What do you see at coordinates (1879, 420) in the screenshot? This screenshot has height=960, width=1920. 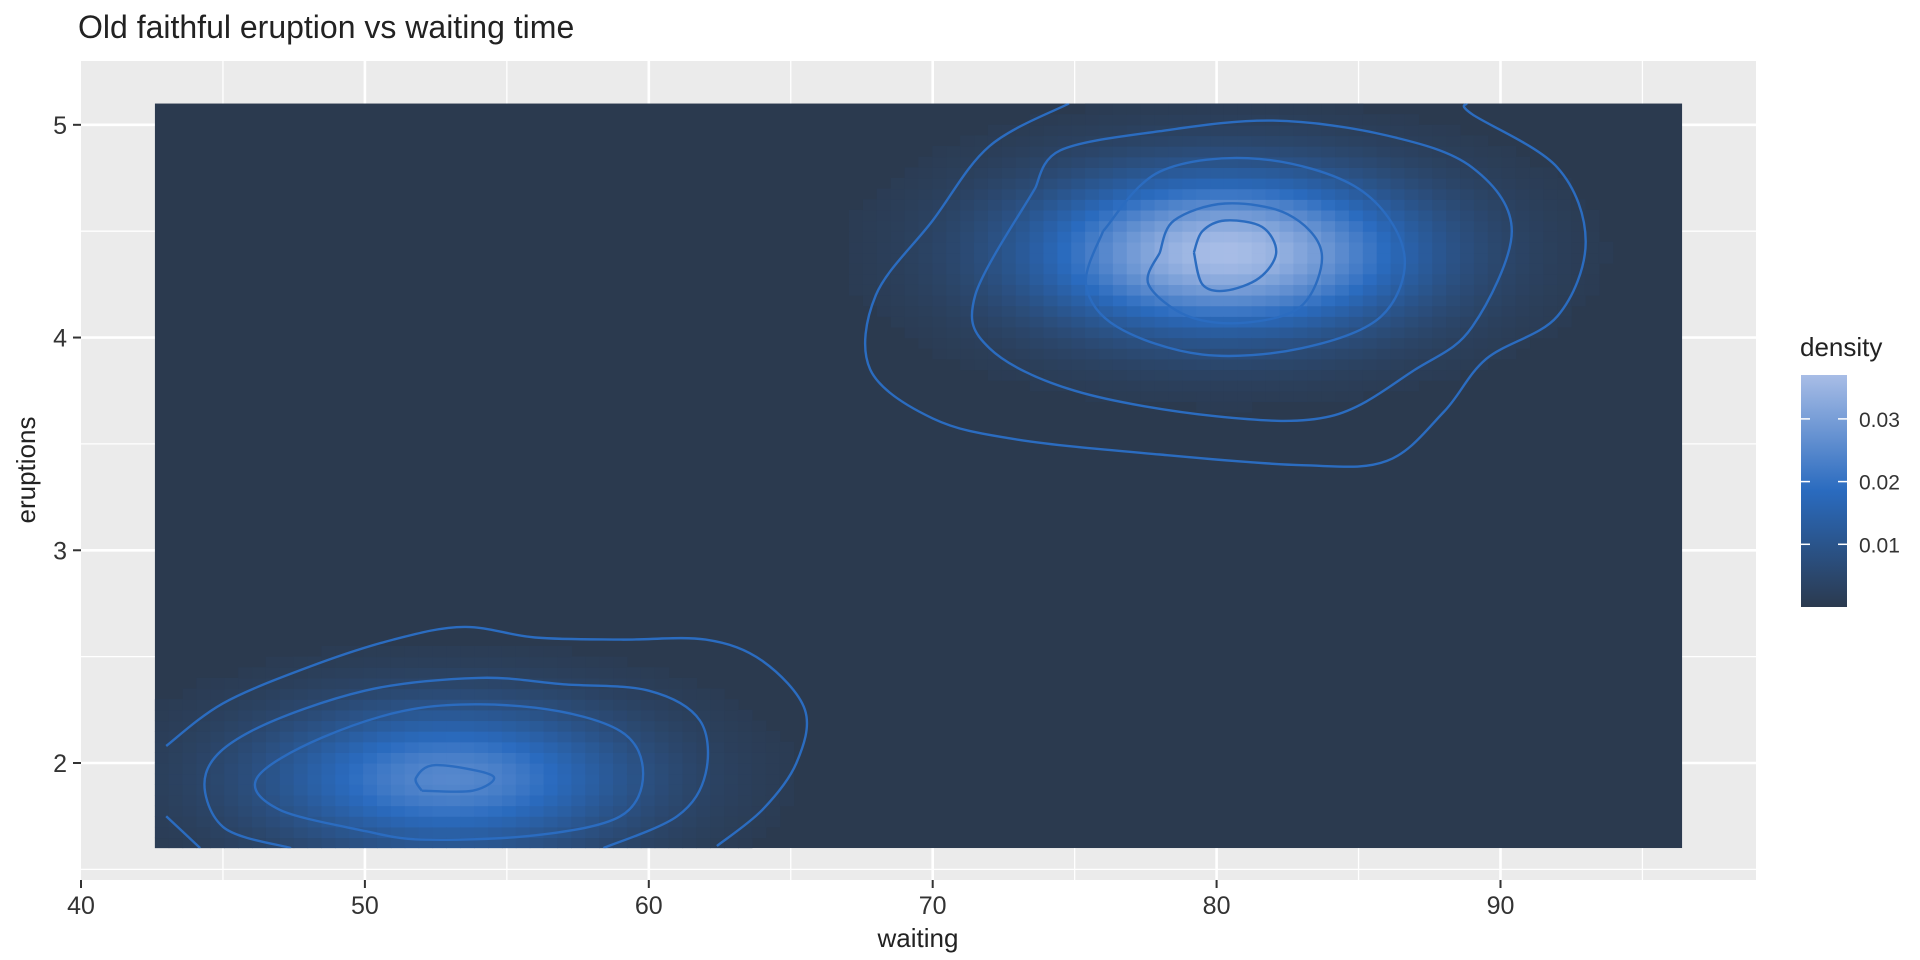 I see `legend-tick-label: 0.03` at bounding box center [1879, 420].